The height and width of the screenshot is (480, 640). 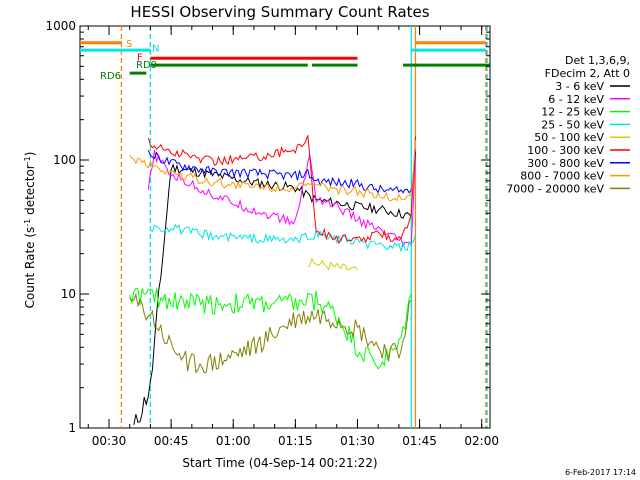 What do you see at coordinates (555, 188) in the screenshot?
I see `legend-entry-label: 7000 - 20000 keV` at bounding box center [555, 188].